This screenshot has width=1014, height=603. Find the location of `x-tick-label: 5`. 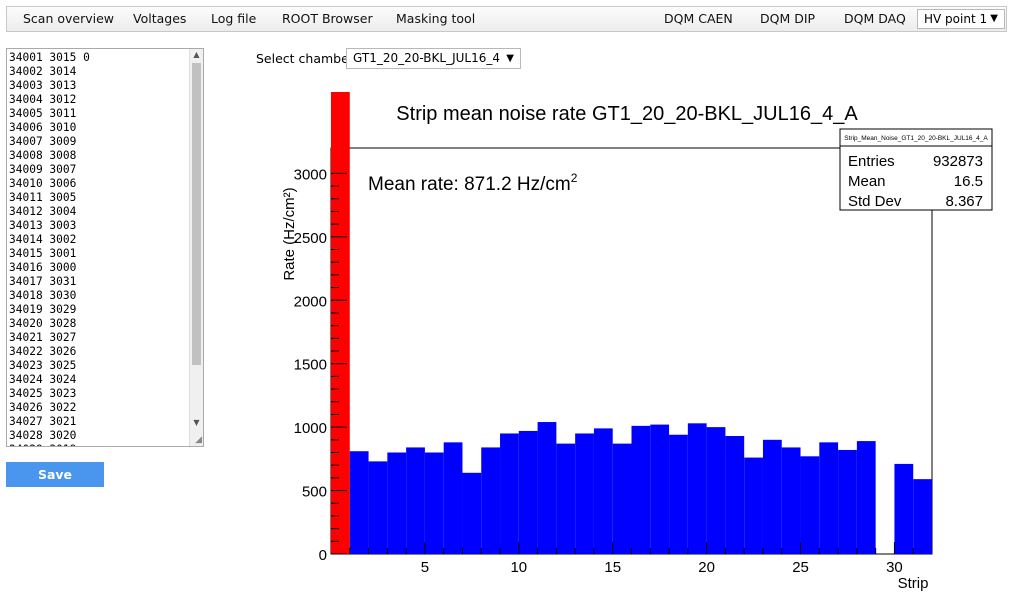

x-tick-label: 5 is located at coordinates (425, 567).